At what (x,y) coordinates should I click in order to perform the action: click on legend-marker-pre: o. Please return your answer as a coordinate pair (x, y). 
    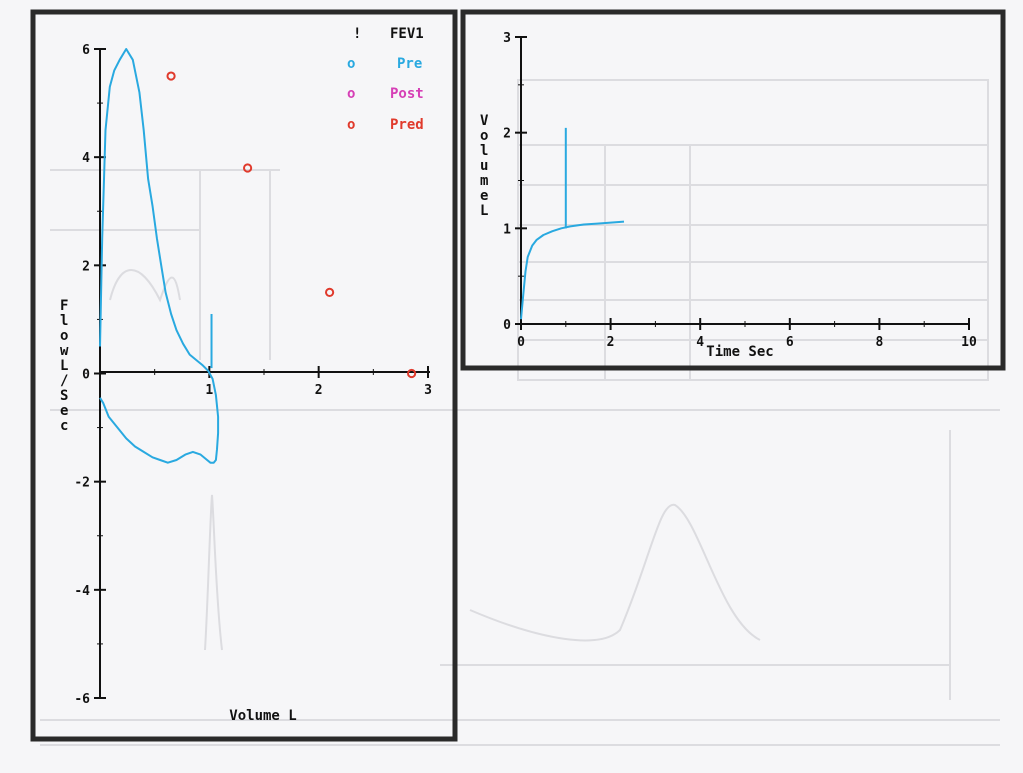
    Looking at the image, I should click on (351, 64).